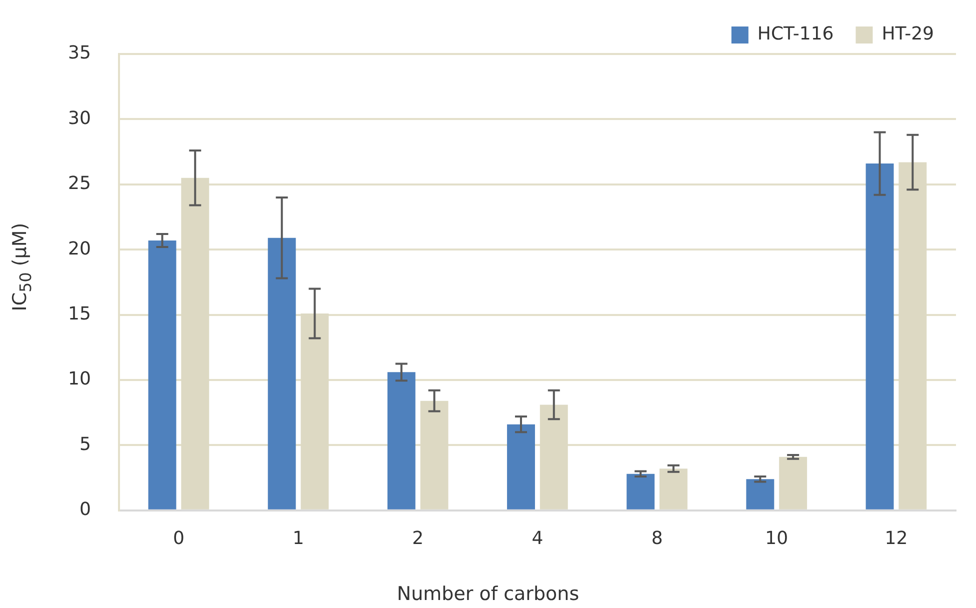 Image resolution: width=976 pixels, height=608 pixels. Describe the element at coordinates (298, 538) in the screenshot. I see `x-tick-label: 1` at that location.